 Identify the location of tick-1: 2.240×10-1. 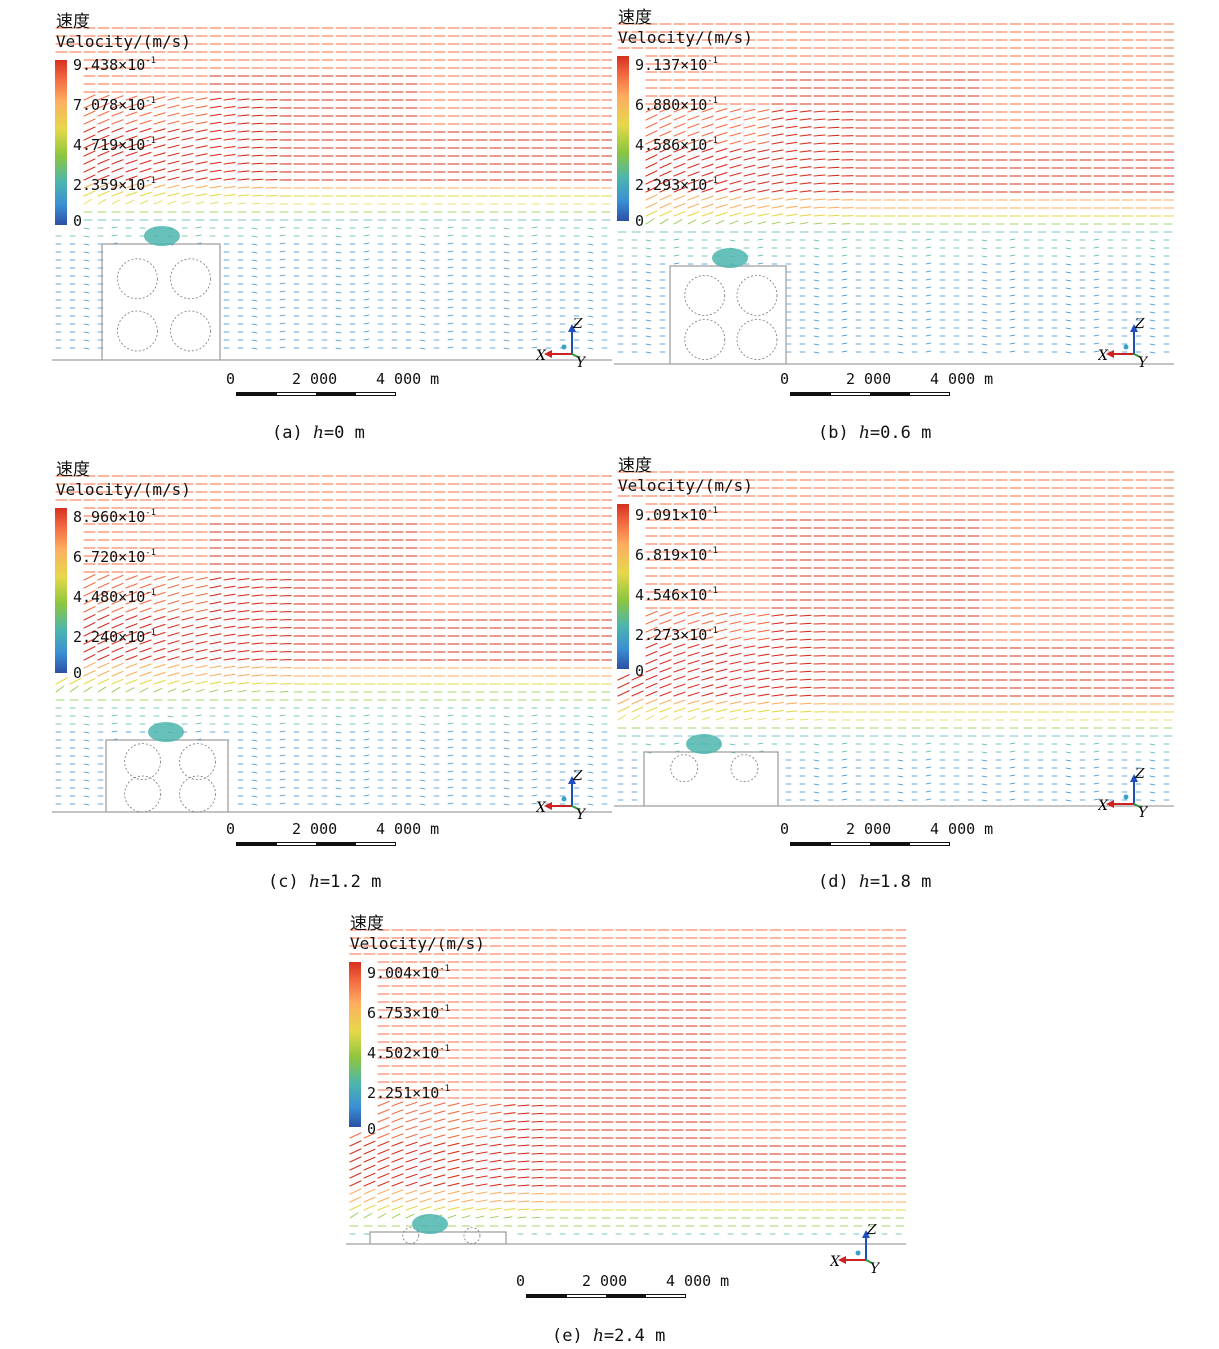
(115, 637).